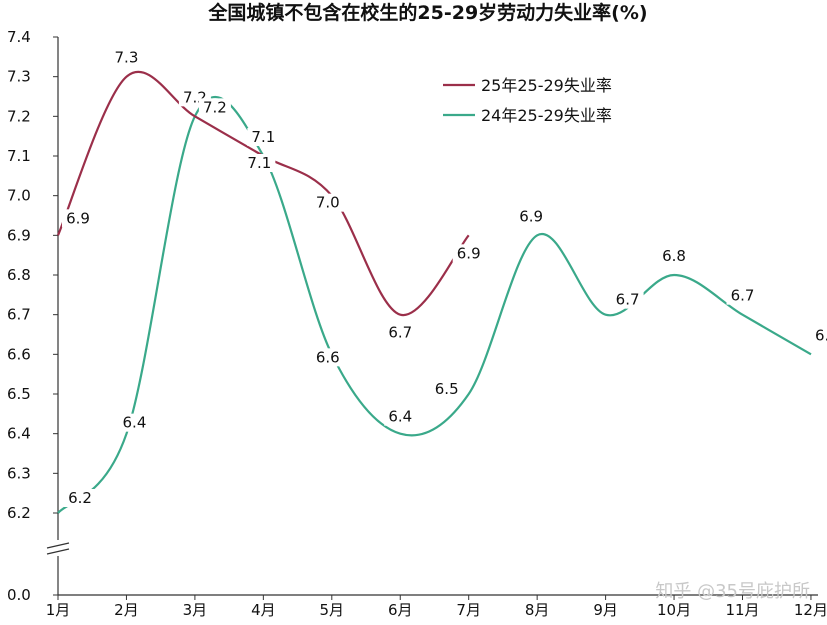  What do you see at coordinates (605, 610) in the screenshot?
I see `x-tick-label: 9月` at bounding box center [605, 610].